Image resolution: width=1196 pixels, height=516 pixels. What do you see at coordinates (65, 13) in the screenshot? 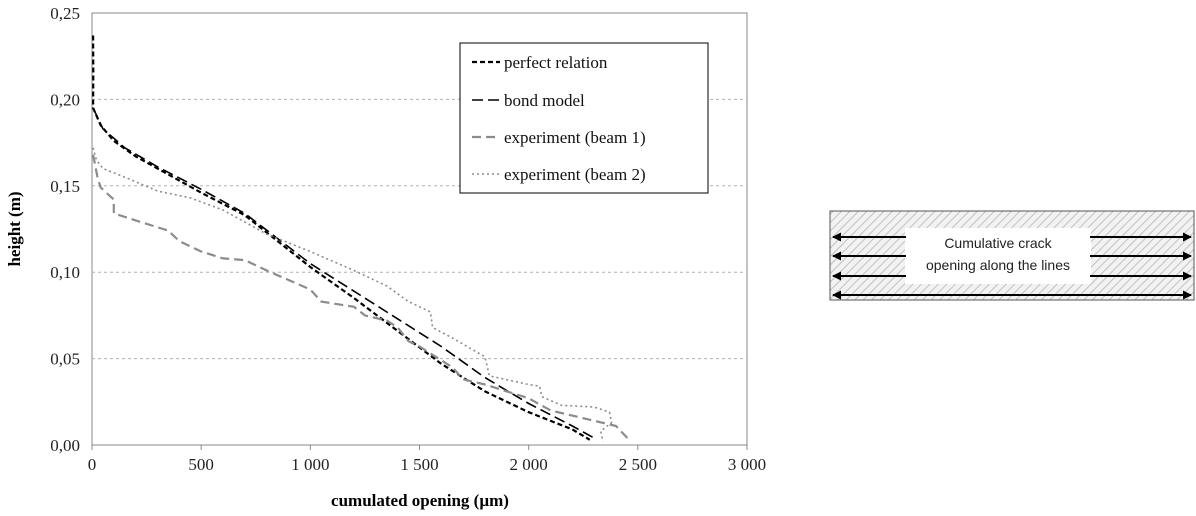
I see `y-tick-label: 0,25` at bounding box center [65, 13].